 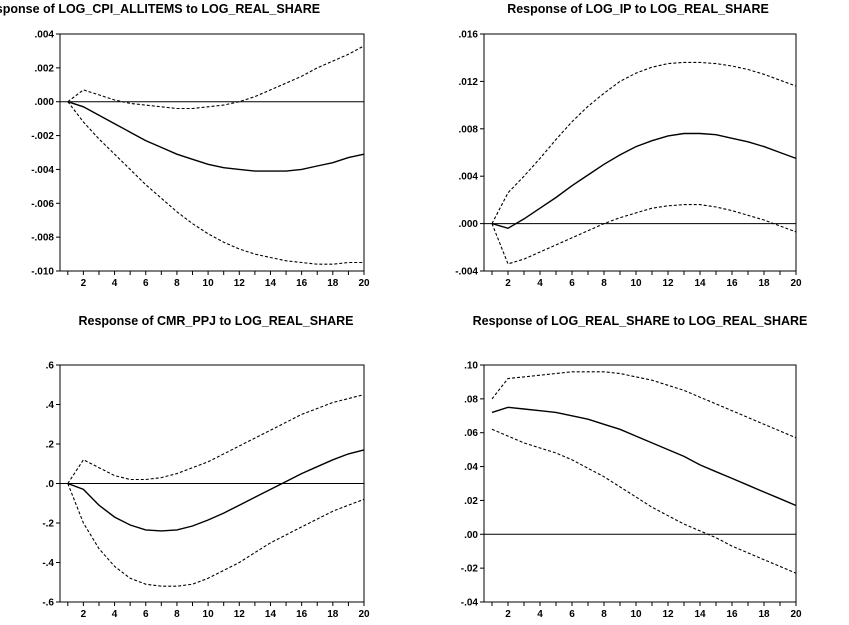 I want to click on y-tick-label: -.008, so click(x=42, y=238).